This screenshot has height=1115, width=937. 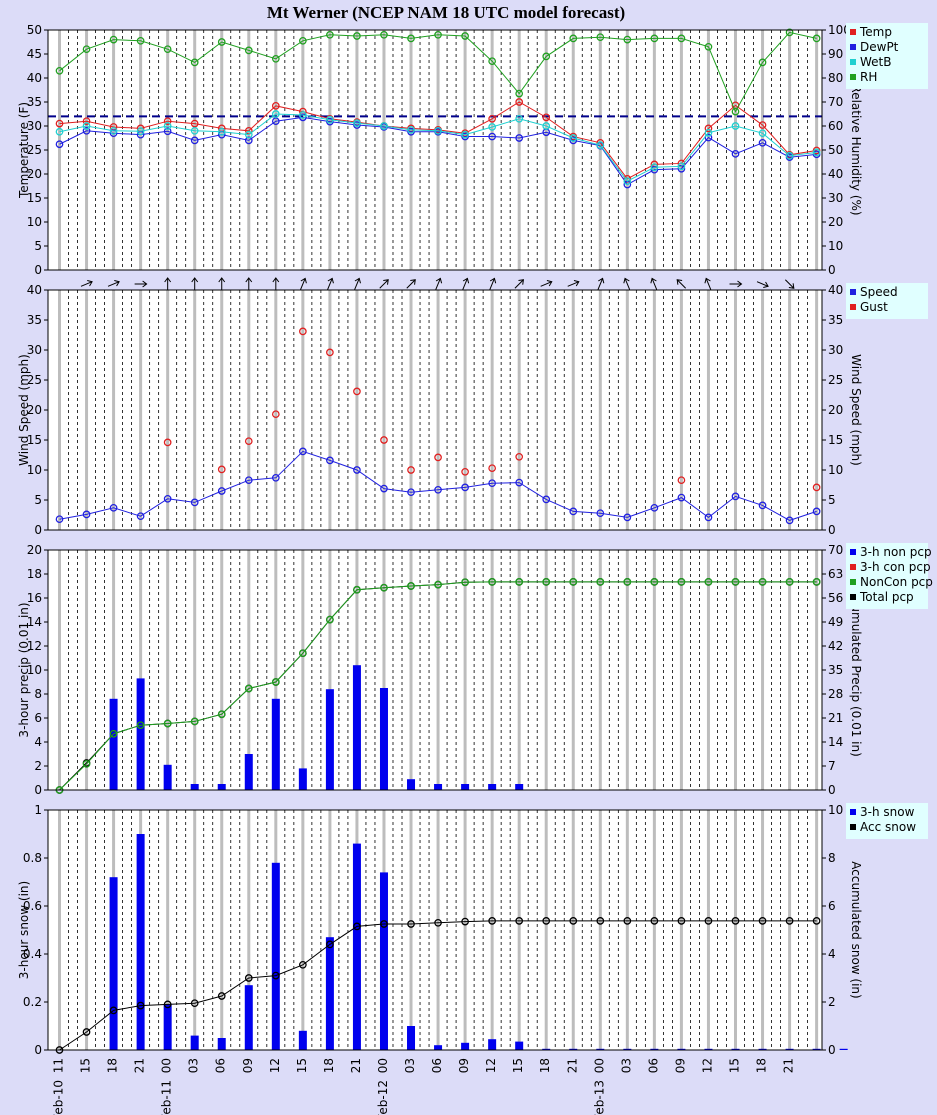 What do you see at coordinates (24, 150) in the screenshot?
I see `y-axis-label-left: Temperature (F)` at bounding box center [24, 150].